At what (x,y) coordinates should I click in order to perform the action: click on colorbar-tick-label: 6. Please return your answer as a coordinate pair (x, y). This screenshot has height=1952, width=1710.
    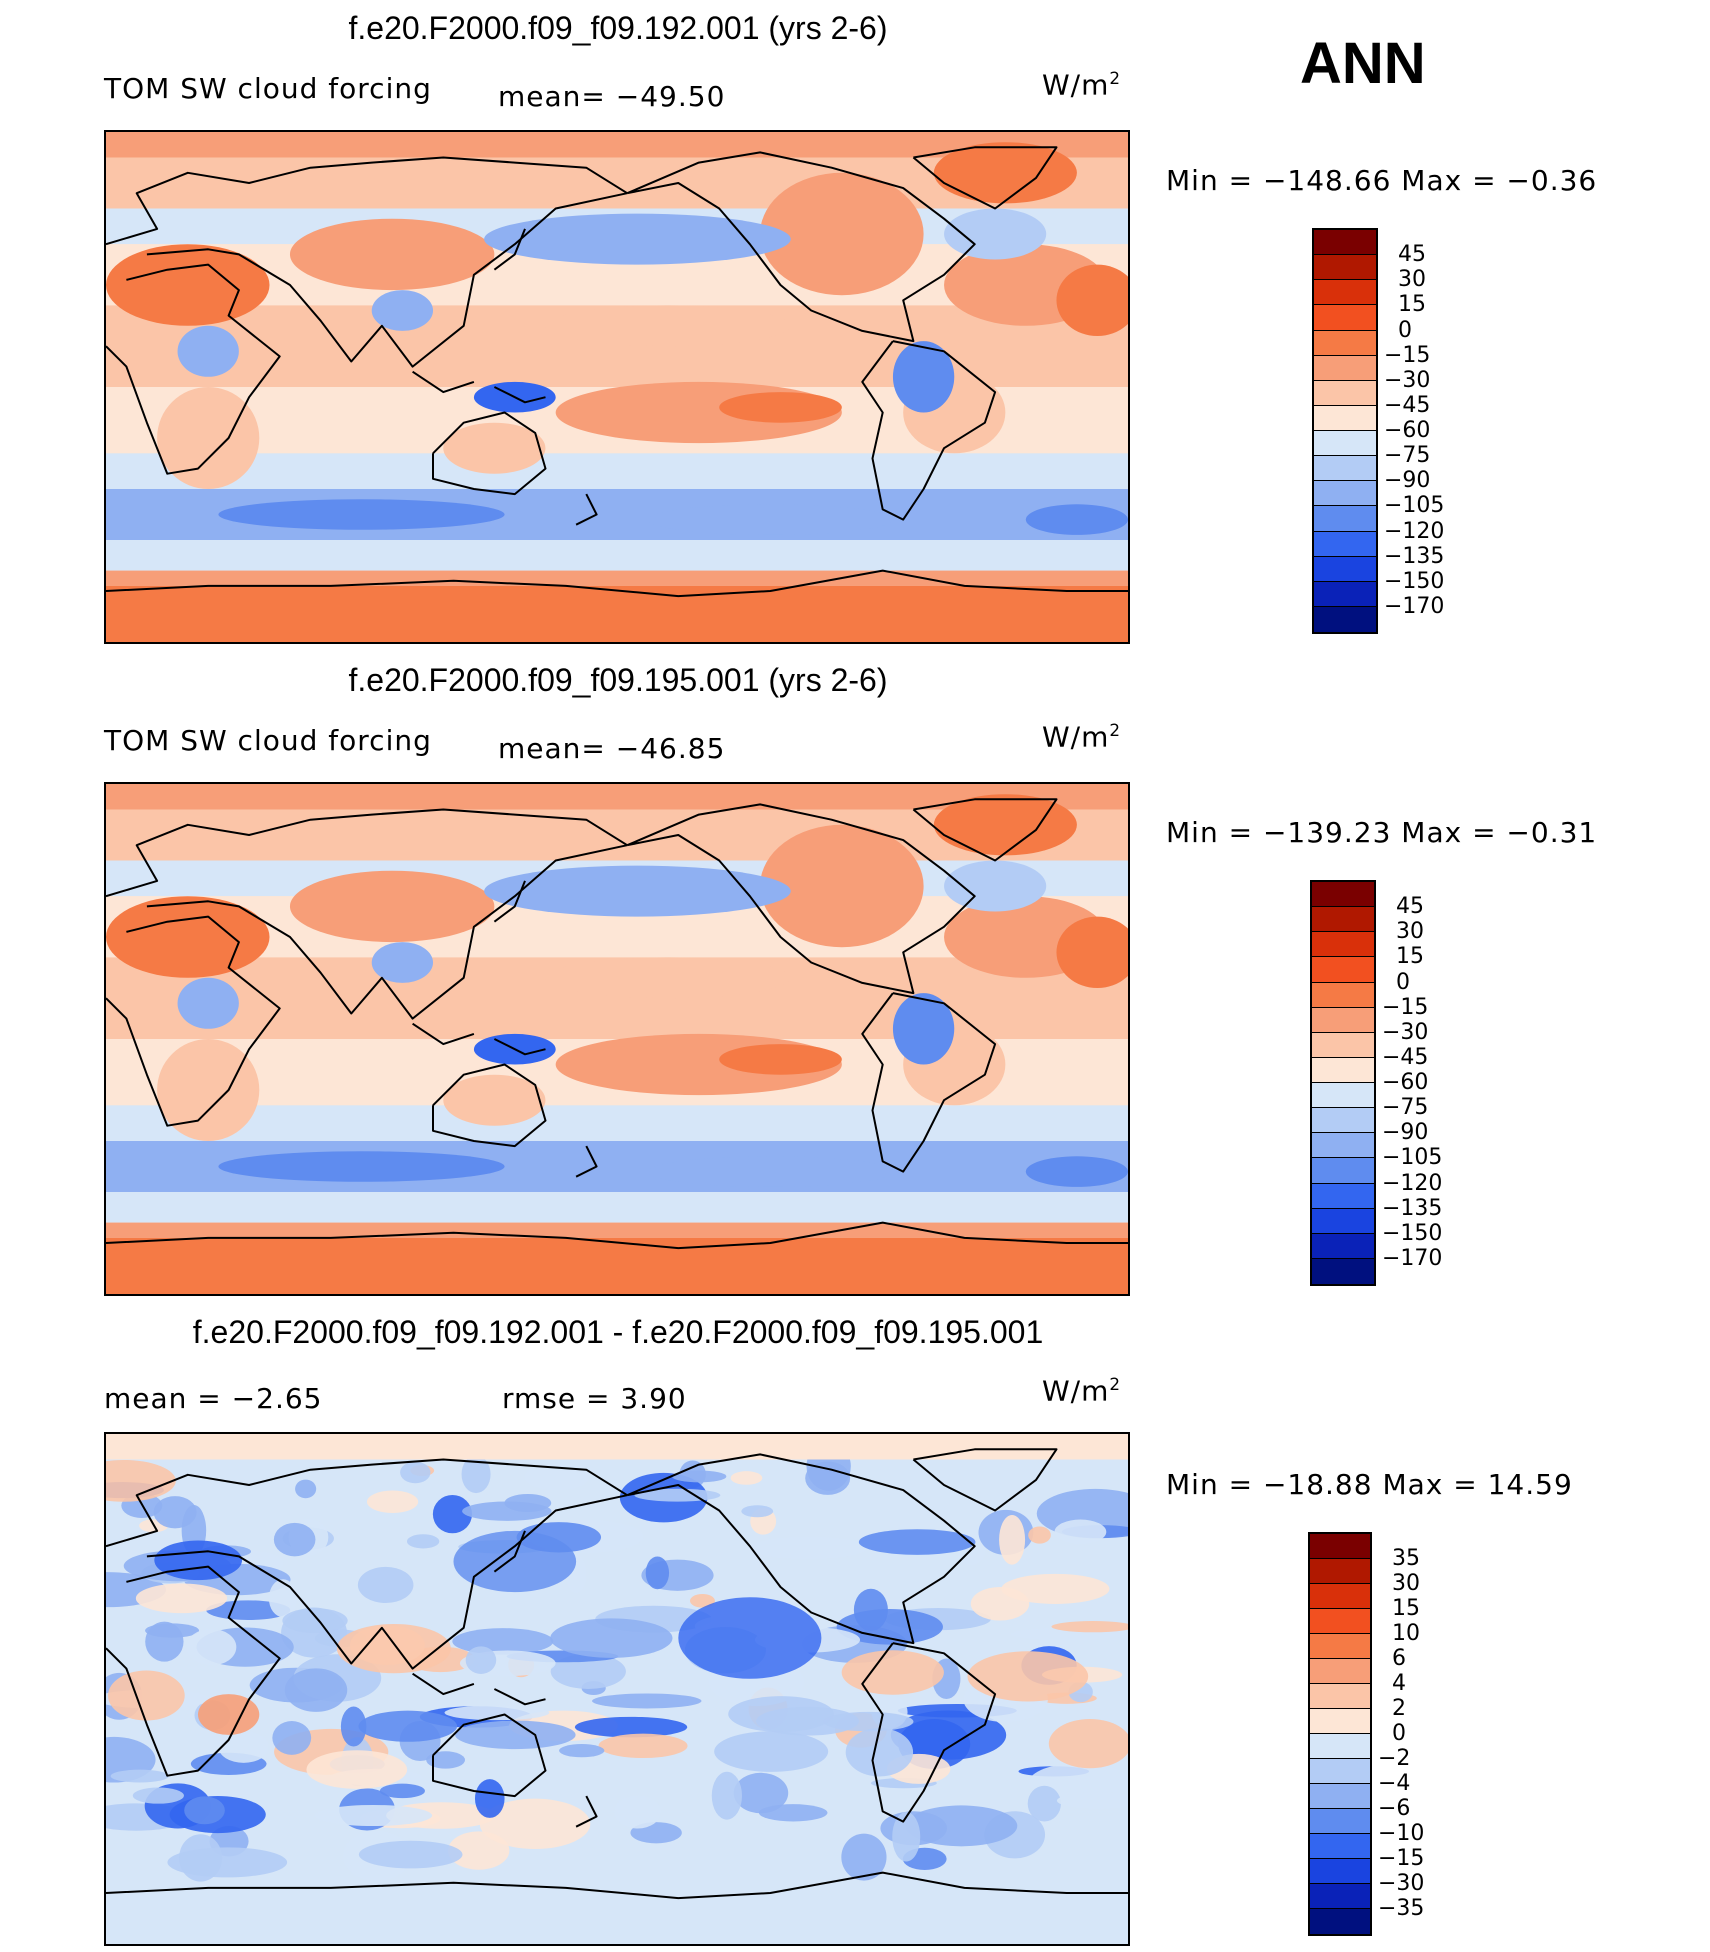
    Looking at the image, I should click on (1399, 1658).